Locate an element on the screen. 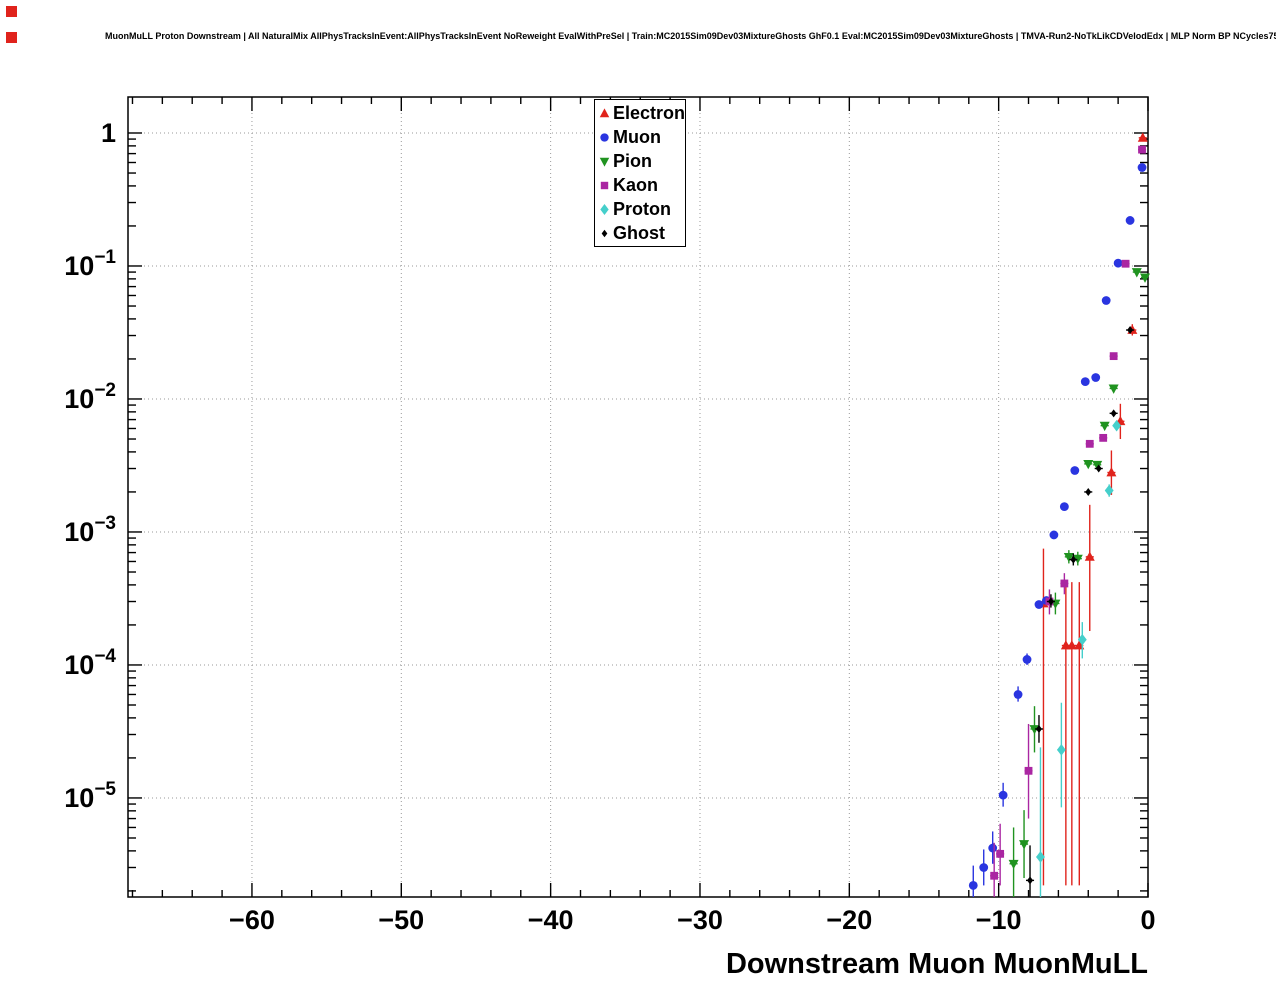 This screenshot has width=1276, height=996. series-kaon is located at coordinates (1068, 521).